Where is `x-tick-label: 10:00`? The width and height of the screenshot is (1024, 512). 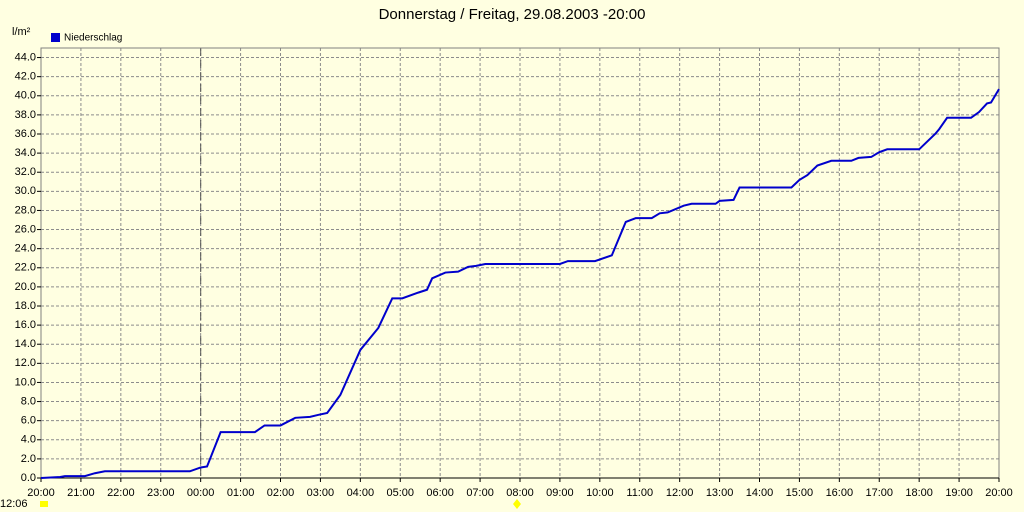 x-tick-label: 10:00 is located at coordinates (600, 493).